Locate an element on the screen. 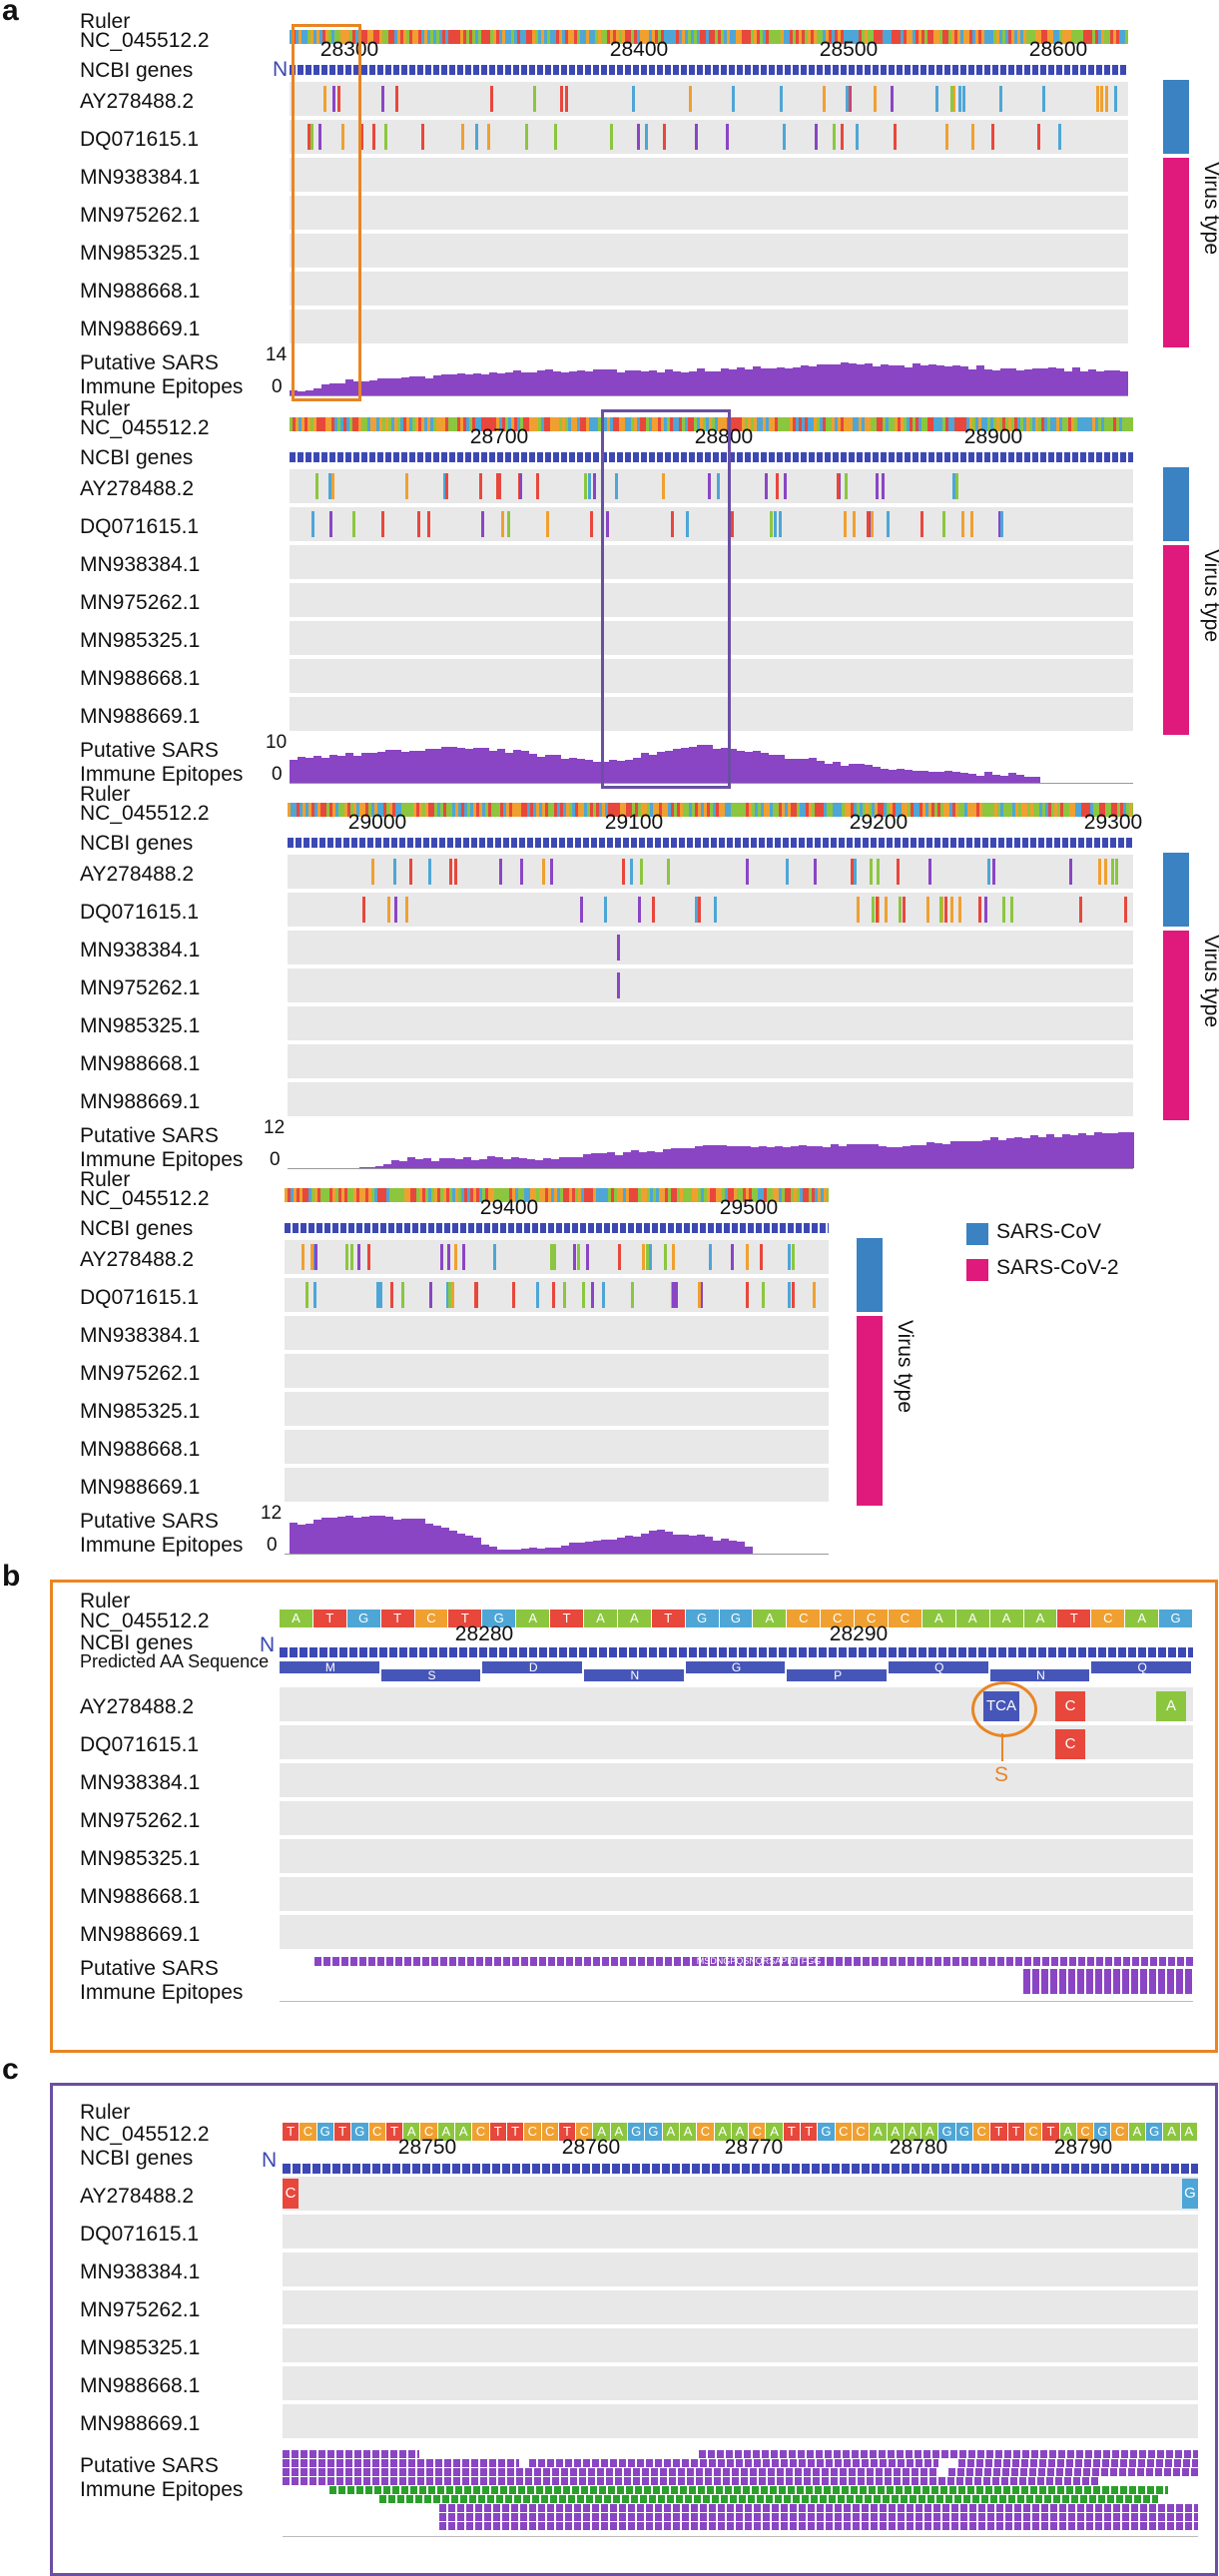  variant-c: C is located at coordinates (1070, 1706).